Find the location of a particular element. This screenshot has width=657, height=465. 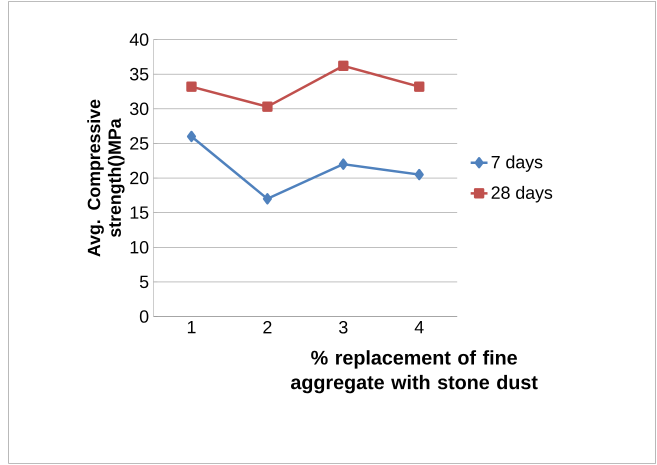

y-tick-label: 25 is located at coordinates (139, 143).